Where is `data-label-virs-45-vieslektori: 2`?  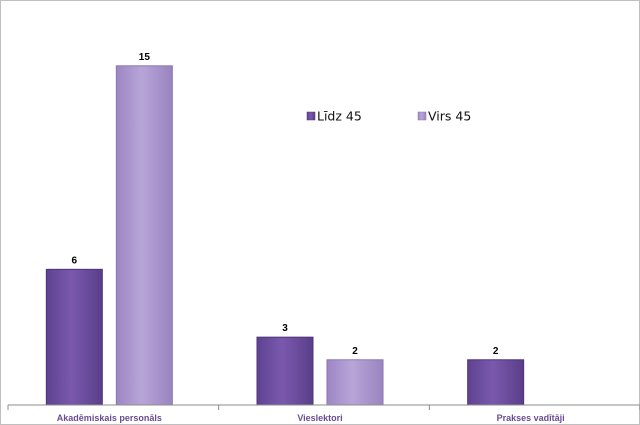
data-label-virs-45-vieslektori: 2 is located at coordinates (355, 351).